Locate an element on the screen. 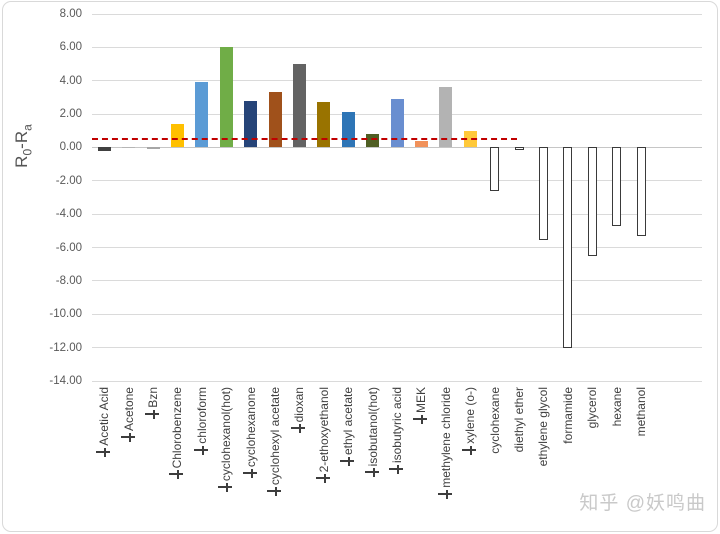 The width and height of the screenshot is (720, 534). x-axis-label-dioxan: dioxan is located at coordinates (299, 458).